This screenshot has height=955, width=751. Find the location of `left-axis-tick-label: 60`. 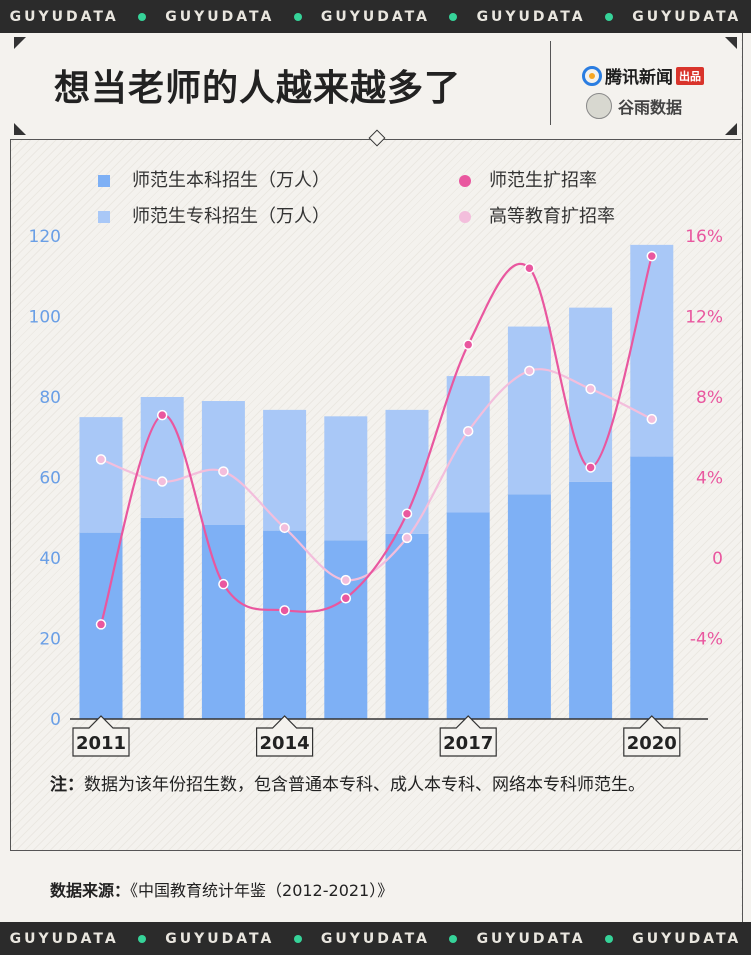

left-axis-tick-label: 60 is located at coordinates (50, 479).